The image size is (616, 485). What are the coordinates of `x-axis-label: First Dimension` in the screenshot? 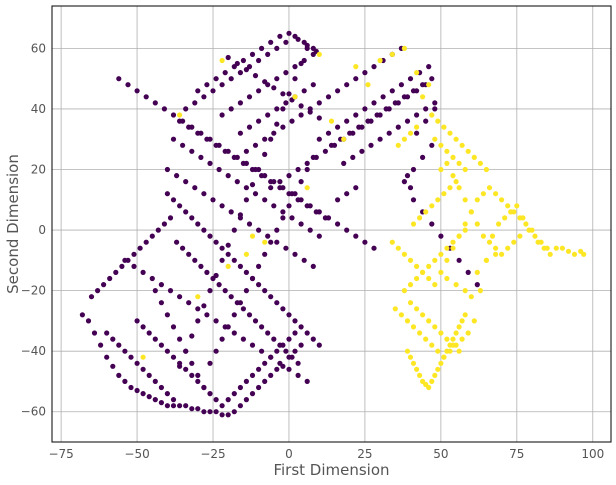 It's located at (331, 470).